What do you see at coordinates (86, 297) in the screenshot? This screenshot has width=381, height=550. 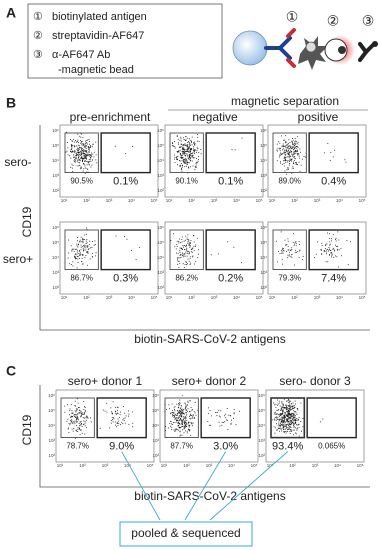 I see `x-tick-label: 10²` at bounding box center [86, 297].